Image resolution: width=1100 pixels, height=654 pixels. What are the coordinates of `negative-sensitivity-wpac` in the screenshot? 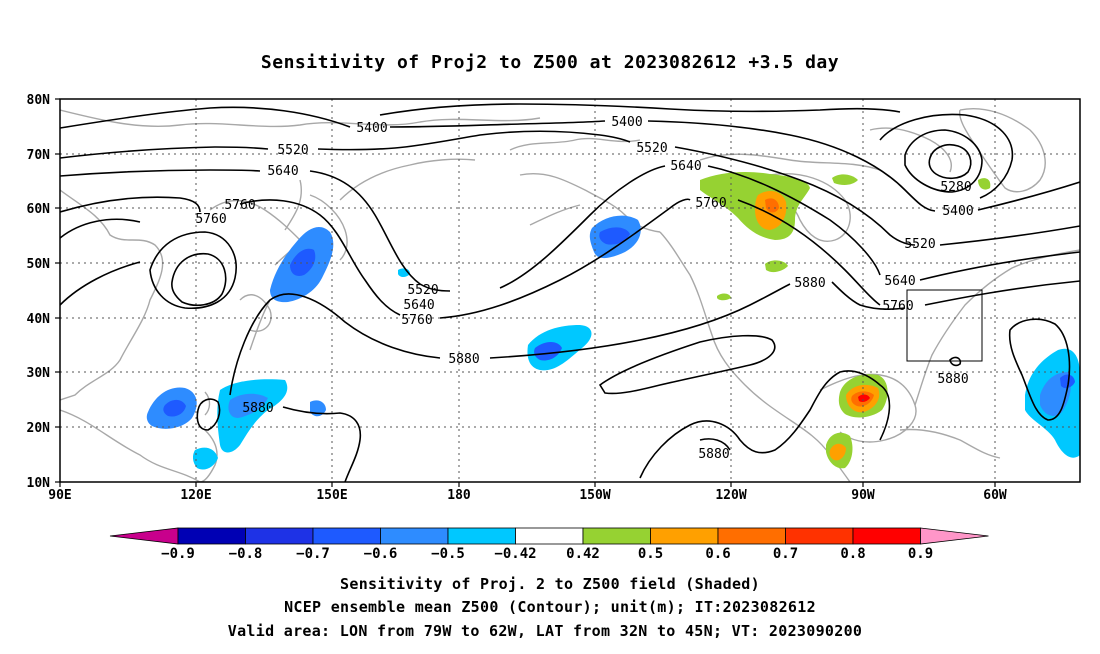 It's located at (236, 424).